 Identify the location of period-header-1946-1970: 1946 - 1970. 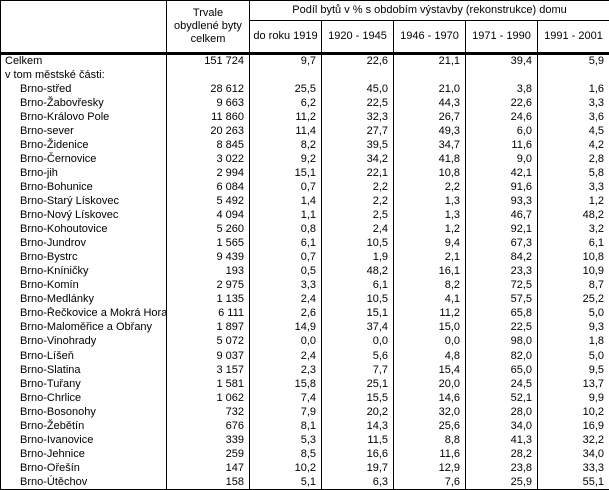
(429, 37).